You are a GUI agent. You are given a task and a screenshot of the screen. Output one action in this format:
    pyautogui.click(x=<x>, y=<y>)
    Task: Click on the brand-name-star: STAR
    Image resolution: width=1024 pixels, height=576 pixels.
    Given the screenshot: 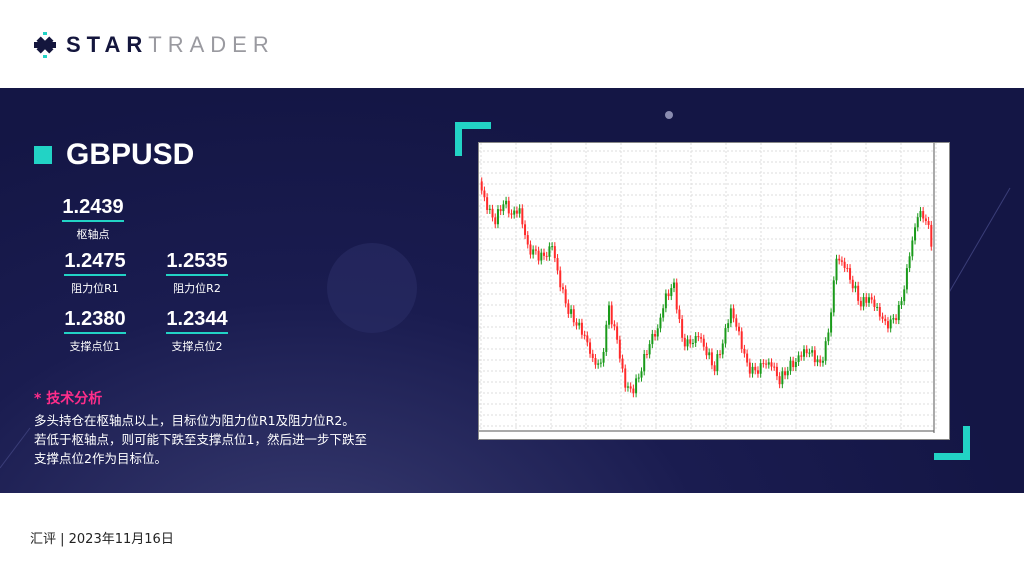 What is the action you would take?
    pyautogui.click(x=107, y=44)
    